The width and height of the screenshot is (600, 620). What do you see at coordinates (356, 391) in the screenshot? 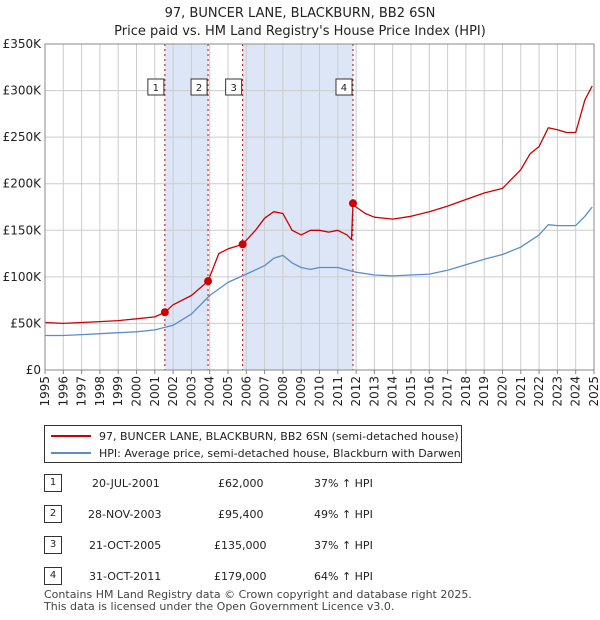
I see `x-tick-label: 2012` at bounding box center [356, 391].